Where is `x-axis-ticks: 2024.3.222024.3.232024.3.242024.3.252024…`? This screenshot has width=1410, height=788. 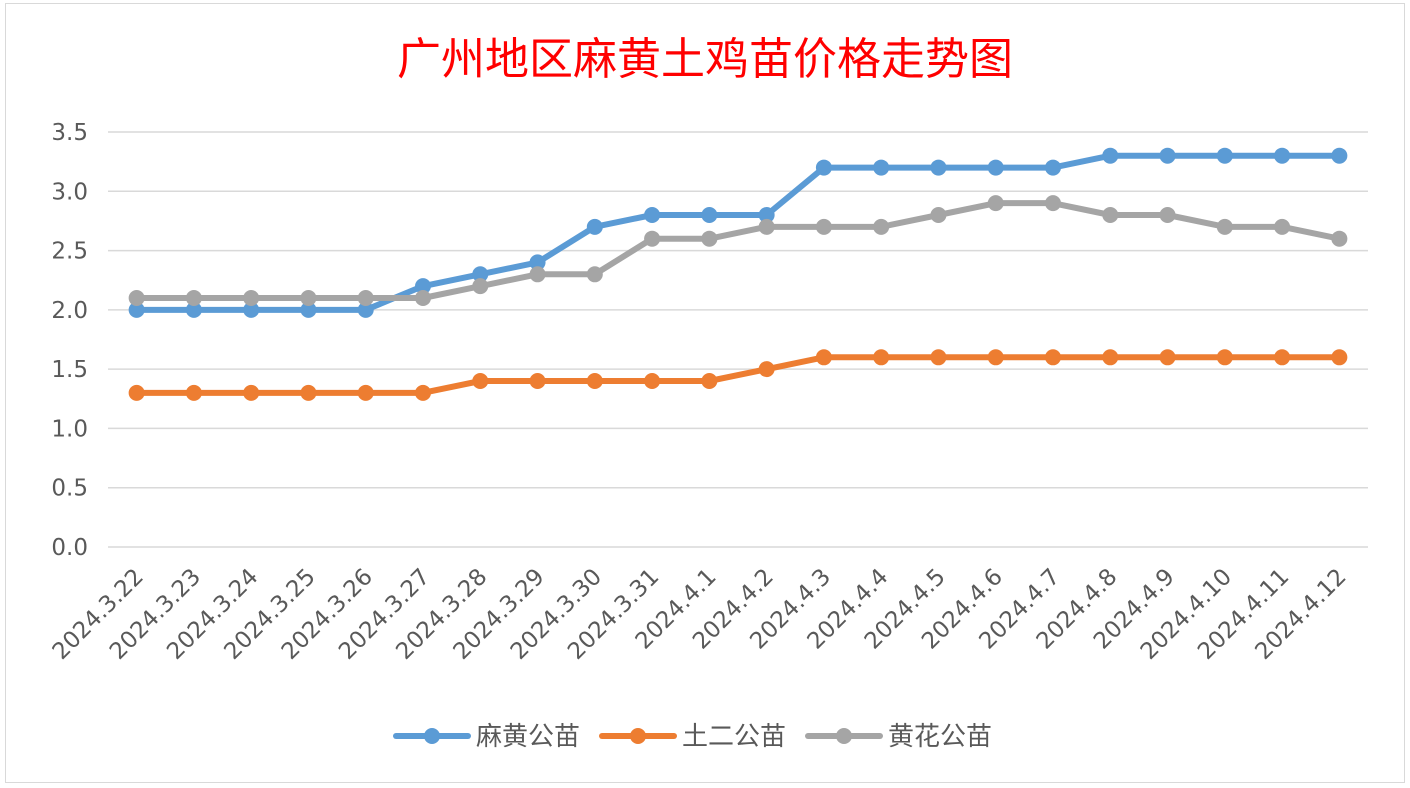
x-axis-ticks: 2024.3.222024.3.232024.3.242024.3.252024… is located at coordinates (700, 614).